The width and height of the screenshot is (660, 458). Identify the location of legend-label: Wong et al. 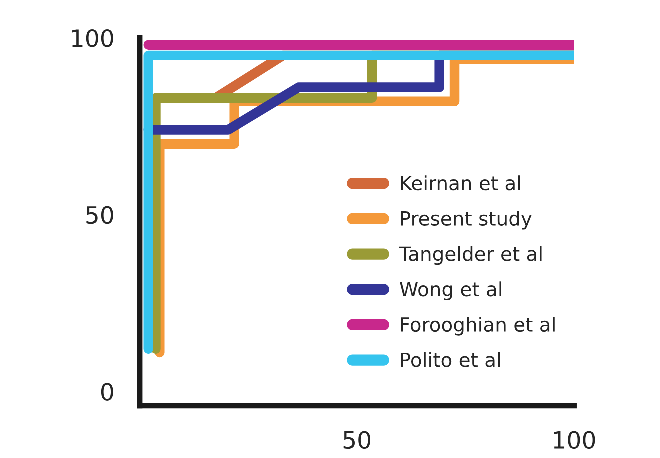
(451, 291).